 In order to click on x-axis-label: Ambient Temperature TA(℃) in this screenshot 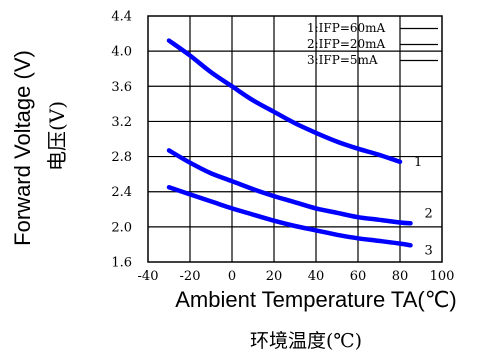, I will do `click(315, 299)`.